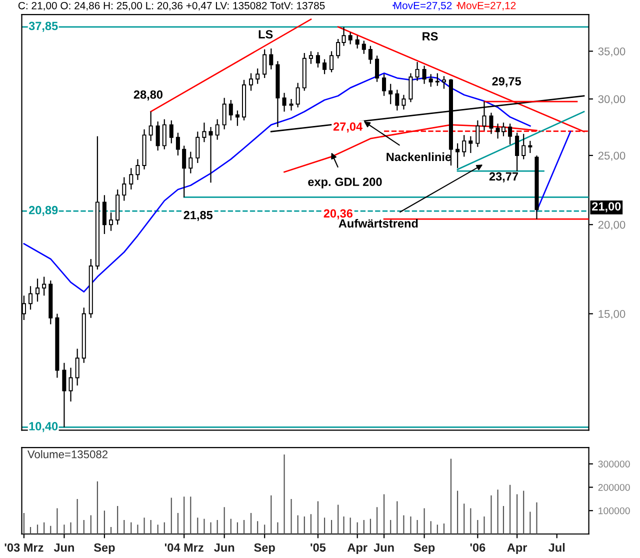 The height and width of the screenshot is (558, 640). I want to click on legend-label: MovE=27,12, so click(487, 6).